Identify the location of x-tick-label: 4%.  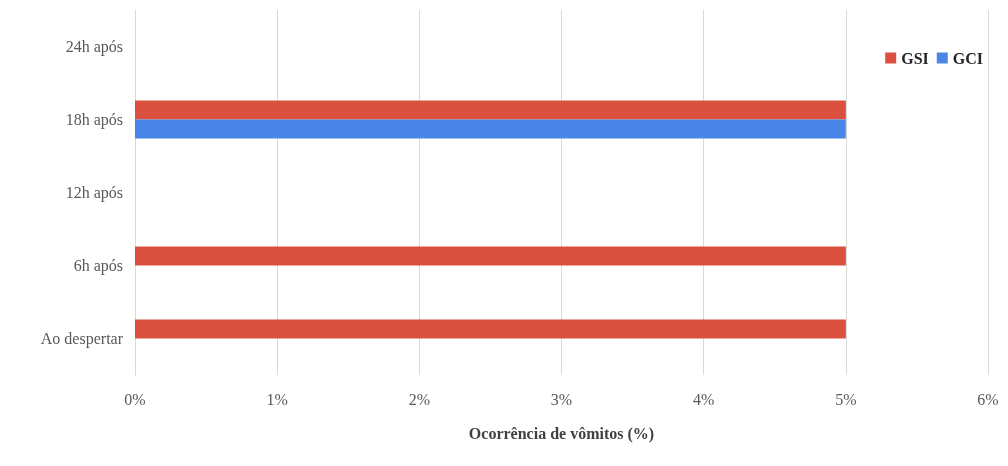
(704, 399).